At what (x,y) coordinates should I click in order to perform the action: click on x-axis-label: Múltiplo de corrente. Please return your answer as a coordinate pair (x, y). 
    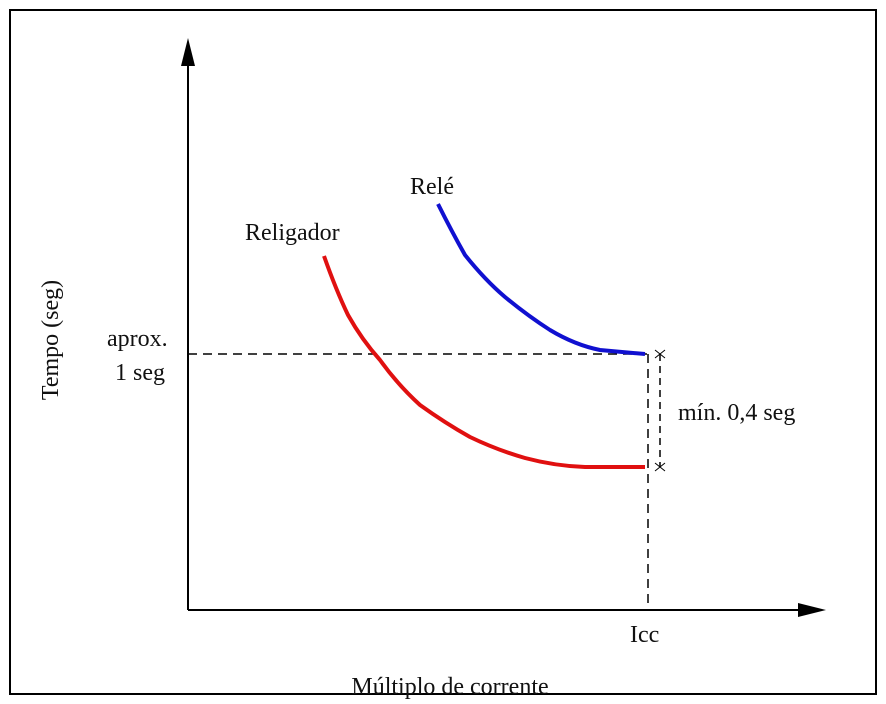
    Looking at the image, I should click on (449, 687).